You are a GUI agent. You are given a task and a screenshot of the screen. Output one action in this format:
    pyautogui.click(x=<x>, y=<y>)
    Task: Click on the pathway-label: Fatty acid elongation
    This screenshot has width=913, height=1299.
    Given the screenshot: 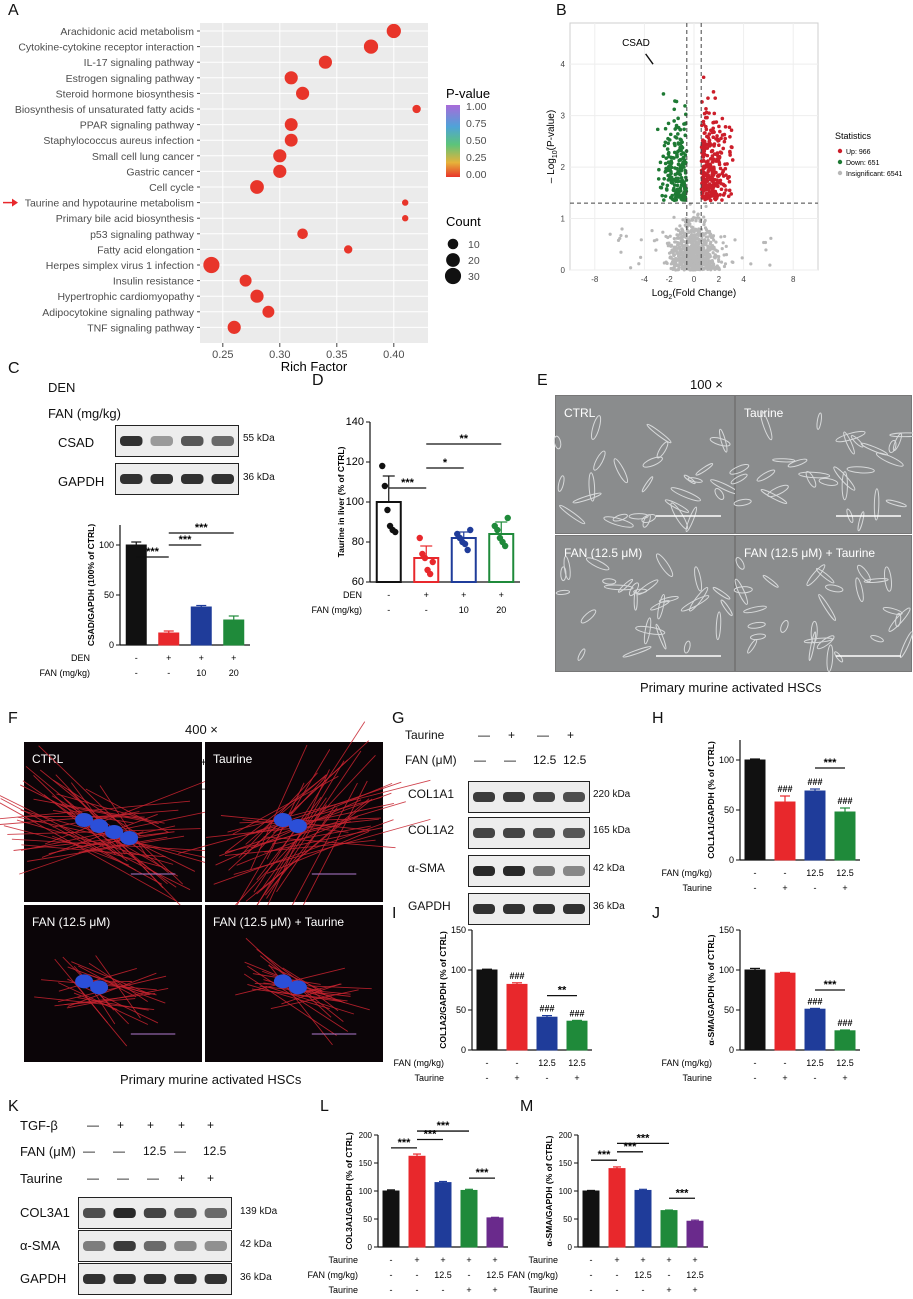 What is the action you would take?
    pyautogui.click(x=145, y=250)
    